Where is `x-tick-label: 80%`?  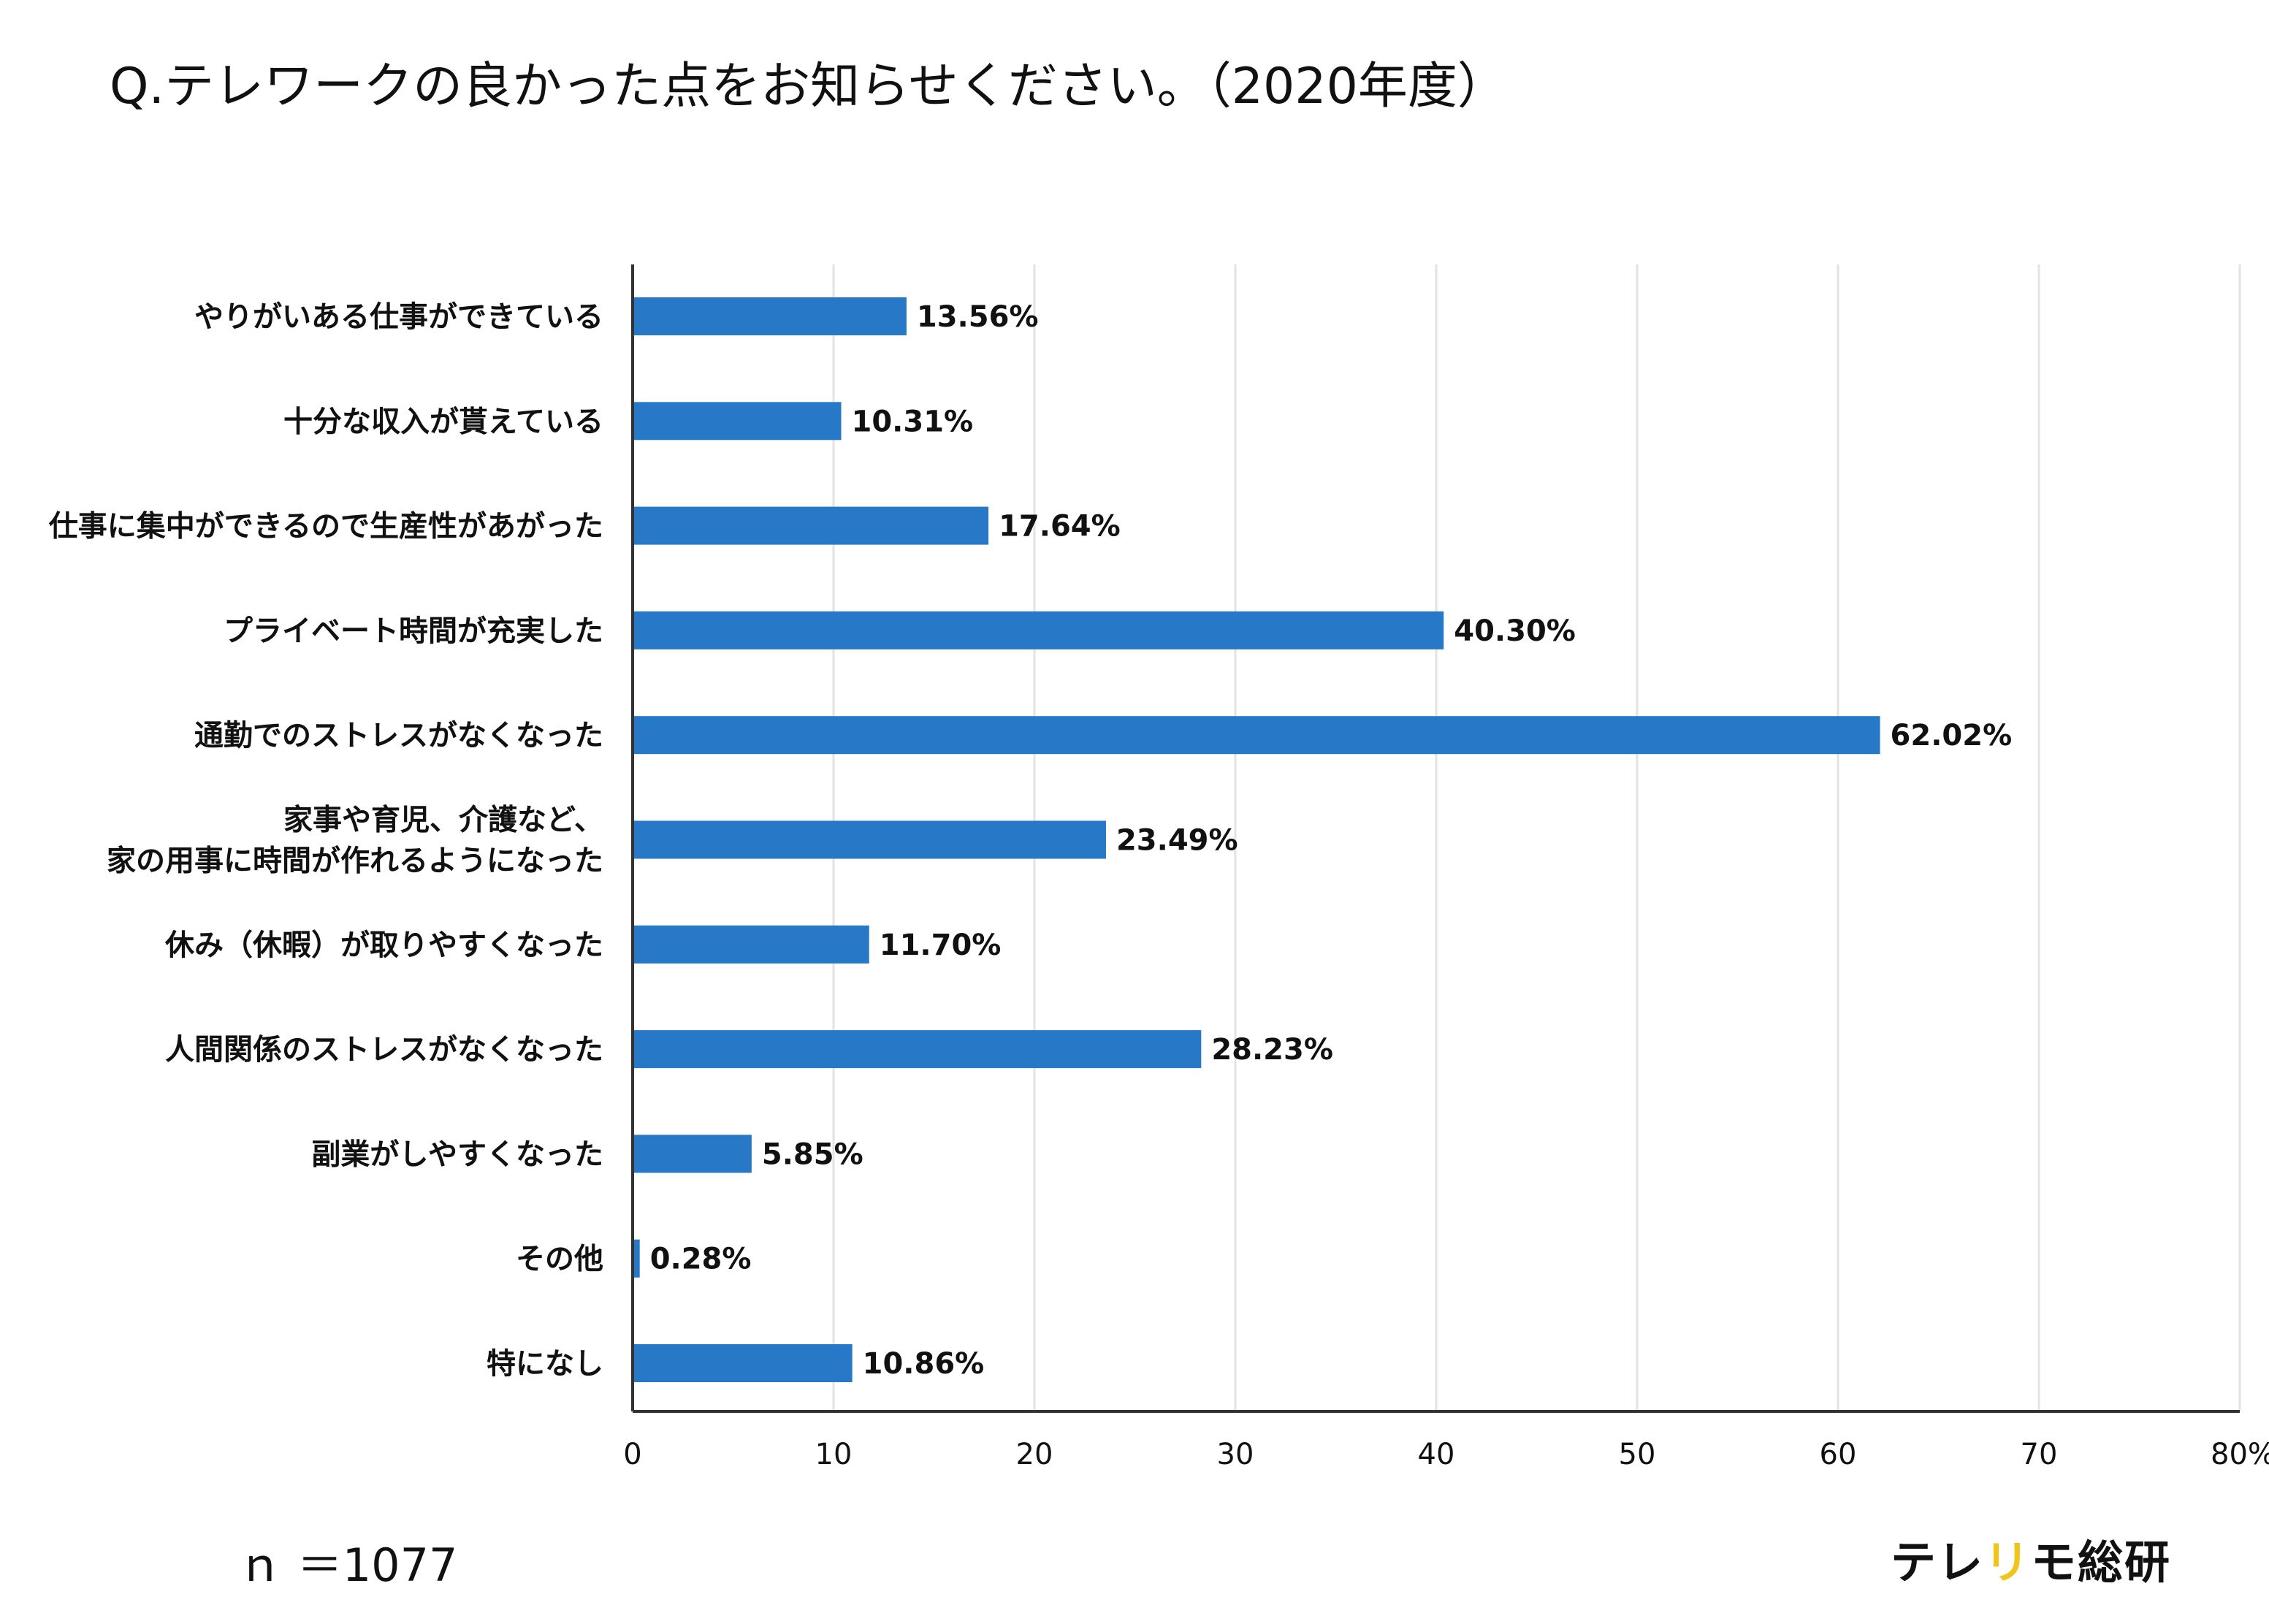 x-tick-label: 80% is located at coordinates (2240, 1454).